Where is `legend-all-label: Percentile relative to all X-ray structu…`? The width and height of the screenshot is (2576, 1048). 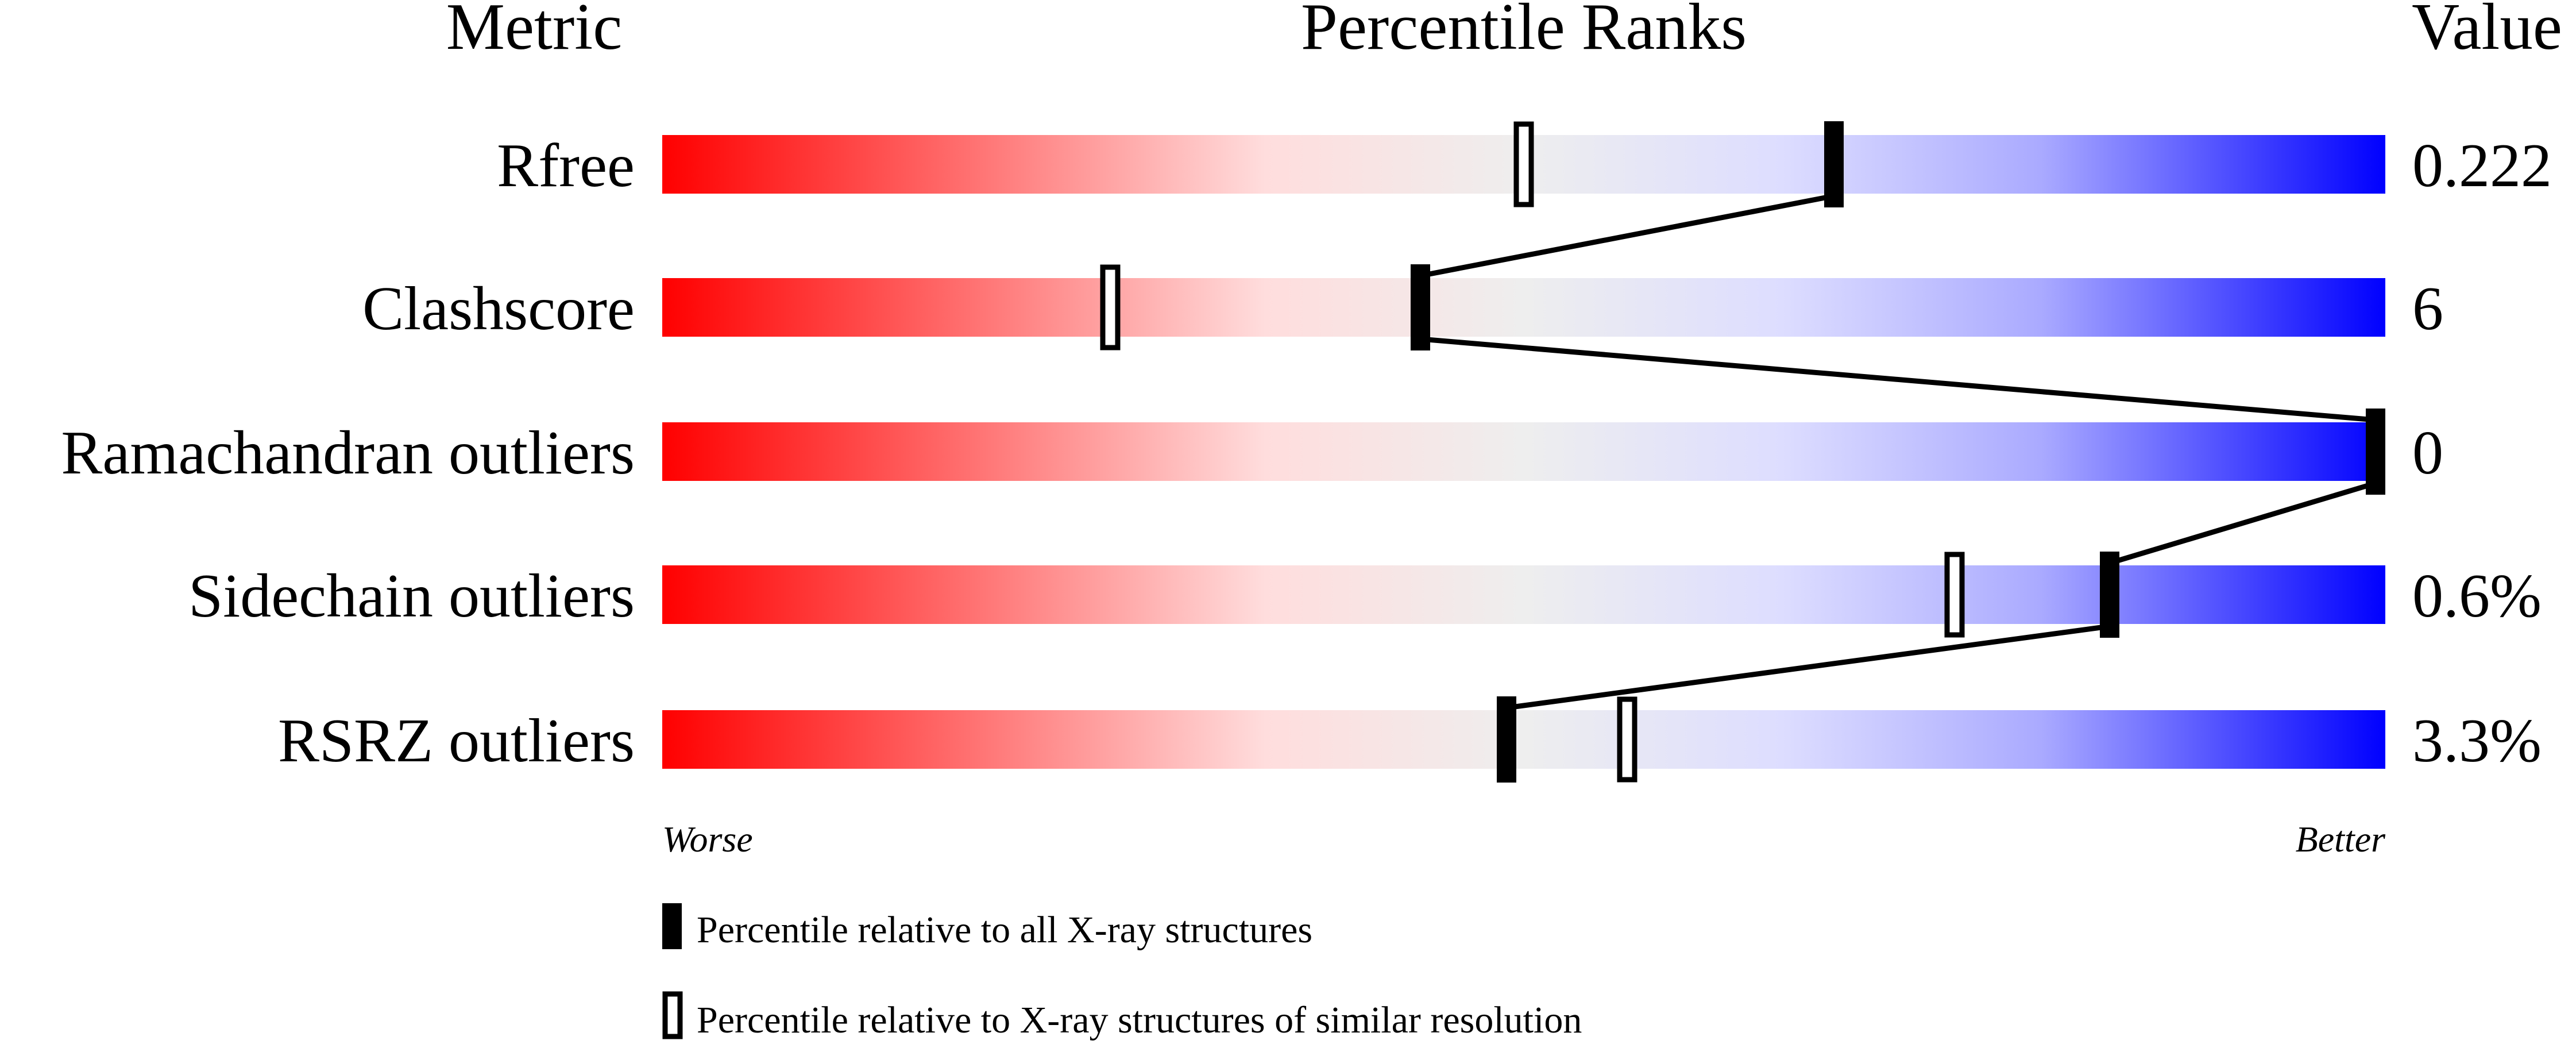
legend-all-label: Percentile relative to all X-ray structu… is located at coordinates (1004, 930).